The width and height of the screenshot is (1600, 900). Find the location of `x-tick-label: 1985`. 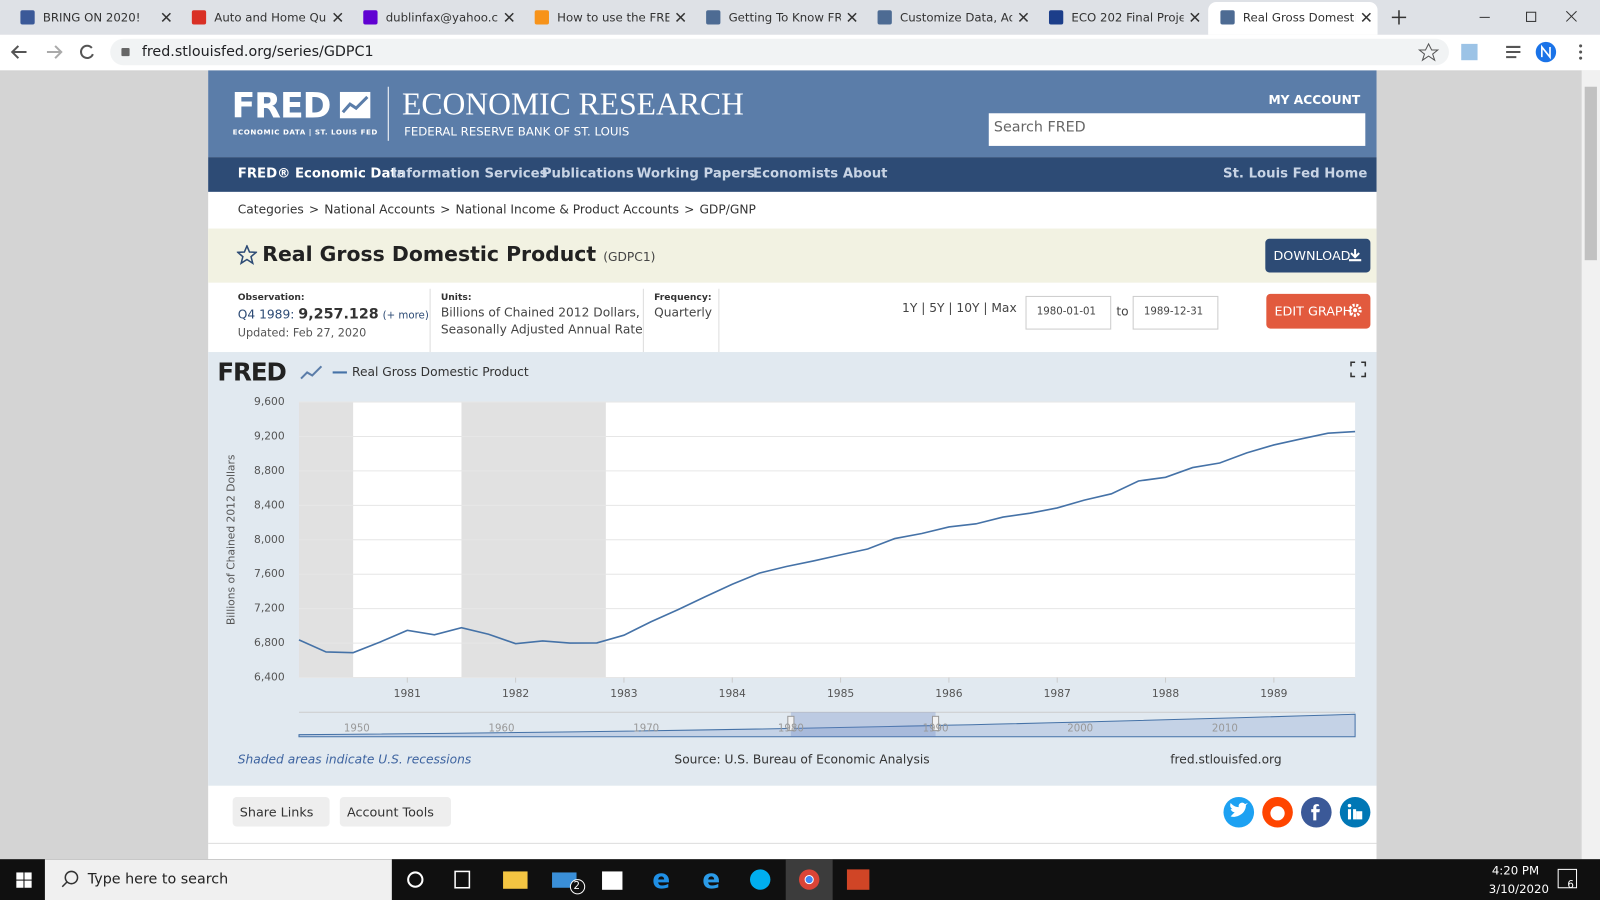

x-tick-label: 1985 is located at coordinates (840, 693).